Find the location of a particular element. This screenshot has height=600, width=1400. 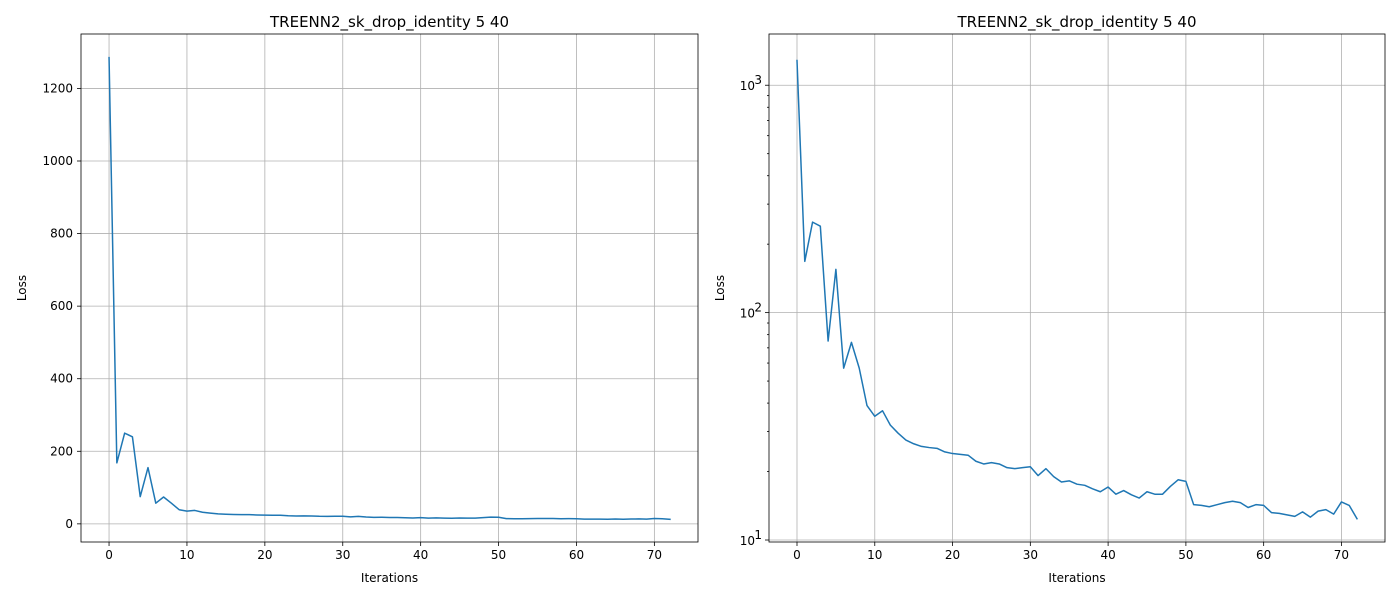

y-tick-exponent: 2 is located at coordinates (758, 308).